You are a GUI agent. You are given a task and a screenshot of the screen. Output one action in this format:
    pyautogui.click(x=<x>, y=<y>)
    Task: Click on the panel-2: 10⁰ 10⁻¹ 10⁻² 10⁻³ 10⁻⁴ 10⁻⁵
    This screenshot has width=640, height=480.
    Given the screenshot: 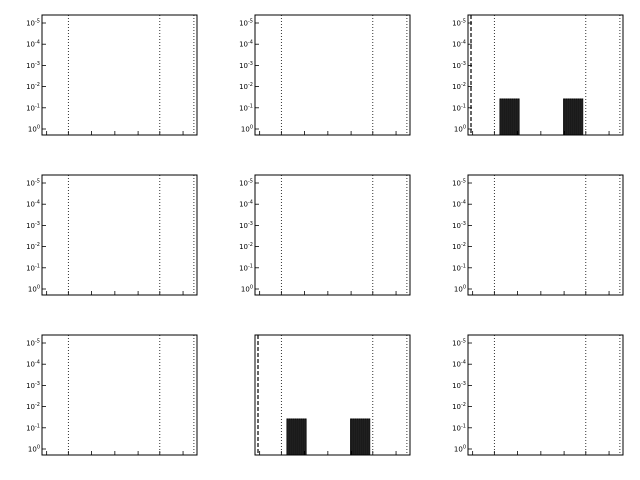 What is the action you would take?
    pyautogui.click(x=325, y=75)
    